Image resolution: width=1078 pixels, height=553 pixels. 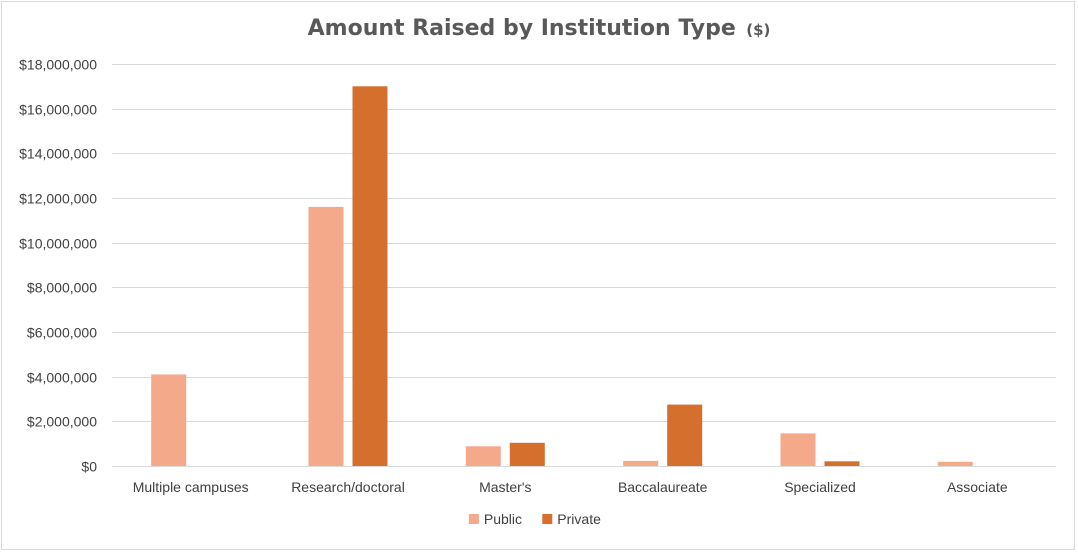 I want to click on chart-title: Amount Raised by Institution Type ($), so click(x=539, y=28).